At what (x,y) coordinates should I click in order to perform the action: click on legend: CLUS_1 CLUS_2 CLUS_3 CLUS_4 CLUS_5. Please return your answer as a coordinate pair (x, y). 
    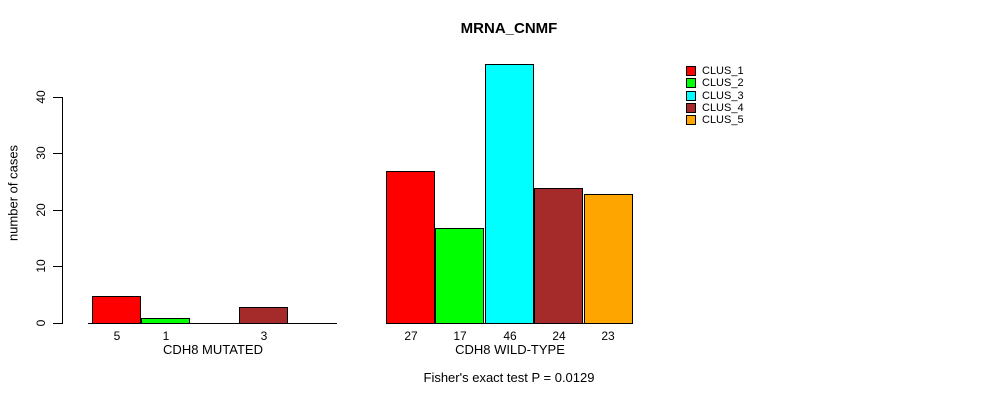
    Looking at the image, I should click on (715, 95).